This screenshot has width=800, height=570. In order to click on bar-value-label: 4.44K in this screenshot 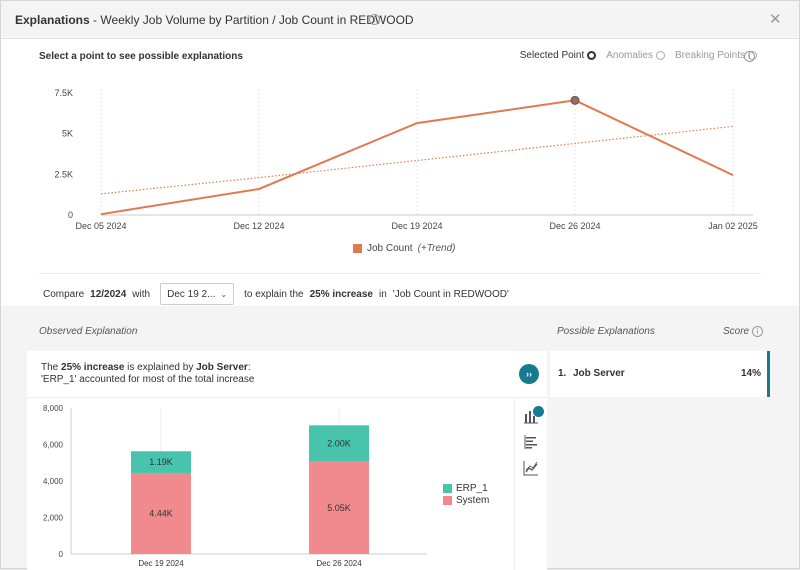, I will do `click(161, 513)`.